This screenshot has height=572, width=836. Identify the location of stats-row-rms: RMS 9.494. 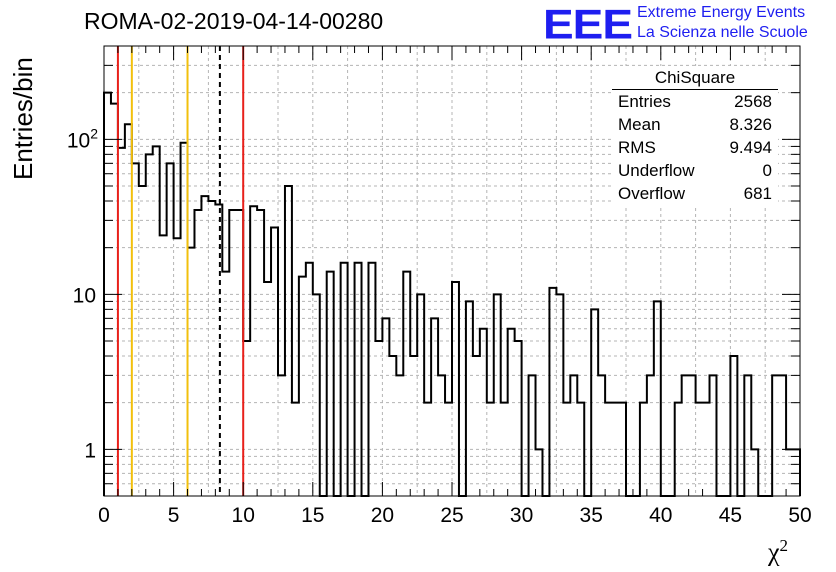
(695, 149).